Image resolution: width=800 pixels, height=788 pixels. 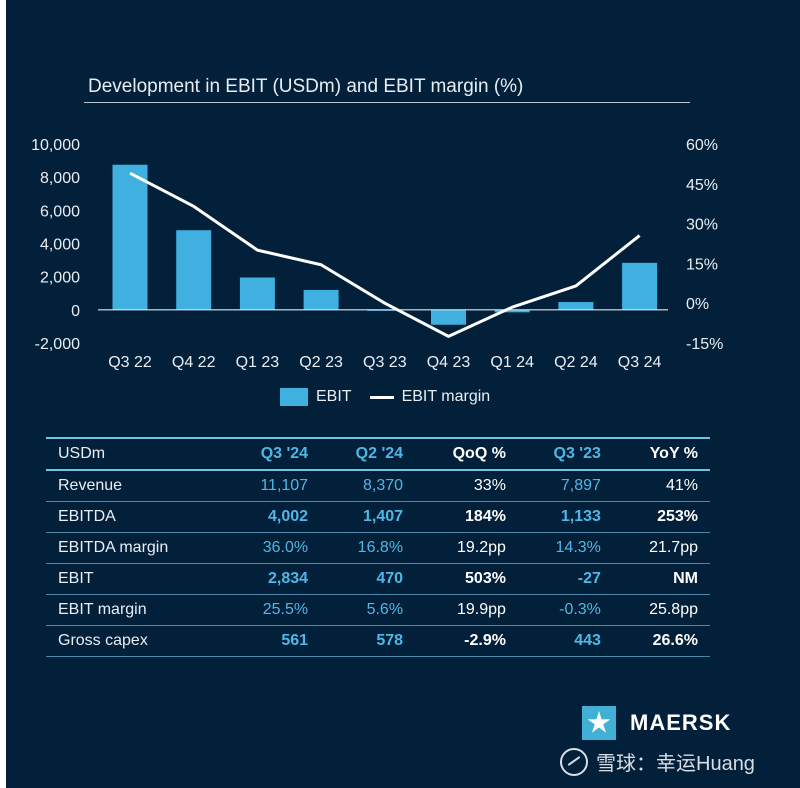 I want to click on header-q3-24: Q3 '24, so click(x=272, y=454).